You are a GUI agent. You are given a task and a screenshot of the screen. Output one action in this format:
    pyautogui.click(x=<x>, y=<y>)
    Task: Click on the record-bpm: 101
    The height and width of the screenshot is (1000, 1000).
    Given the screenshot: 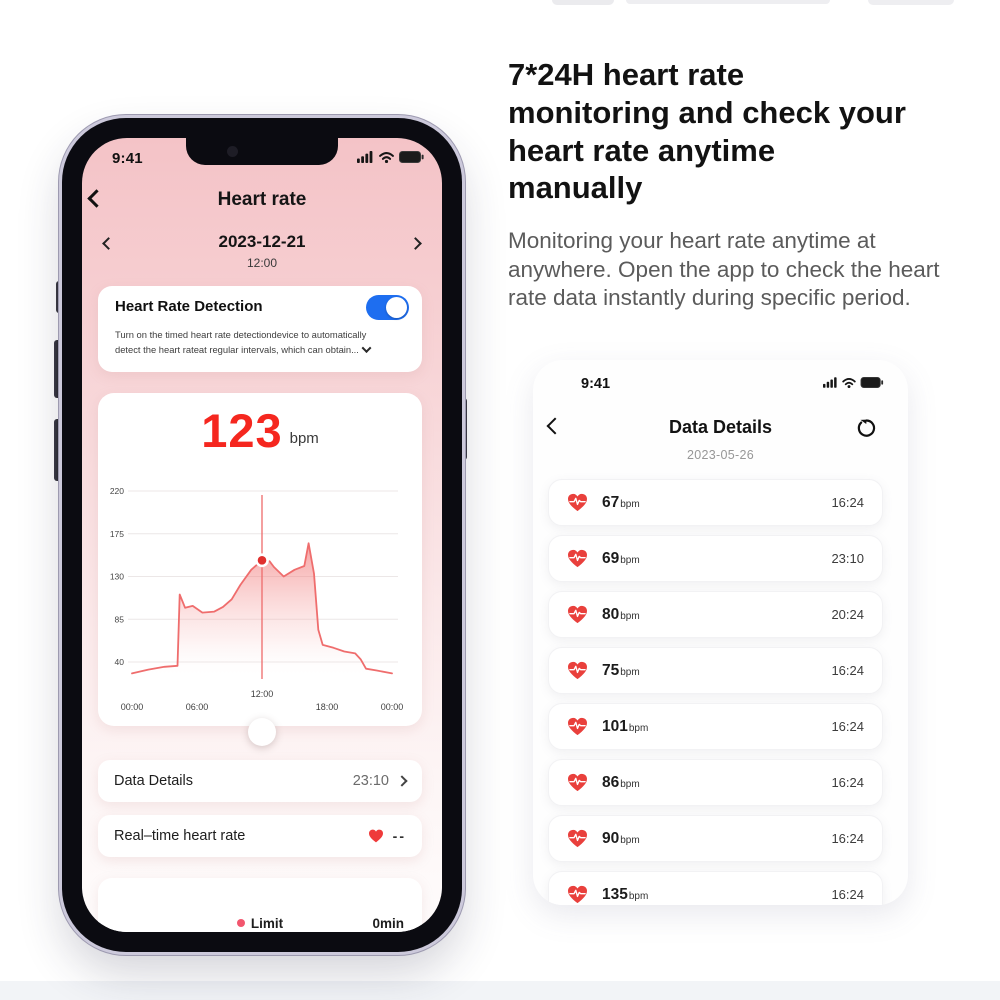 What is the action you would take?
    pyautogui.click(x=615, y=726)
    